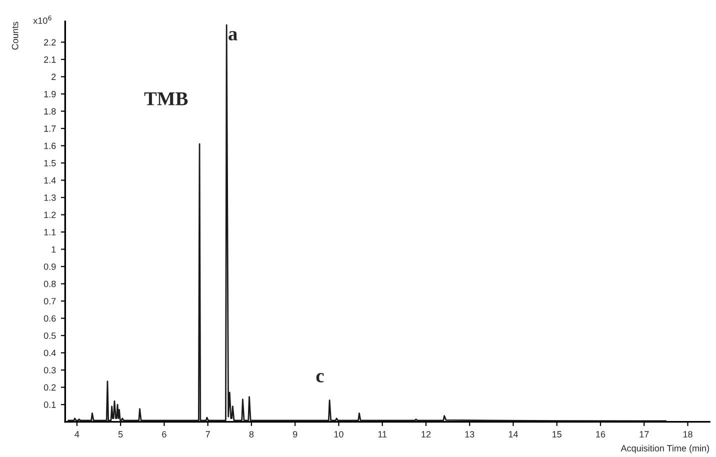  I want to click on annotation: c, so click(320, 377).